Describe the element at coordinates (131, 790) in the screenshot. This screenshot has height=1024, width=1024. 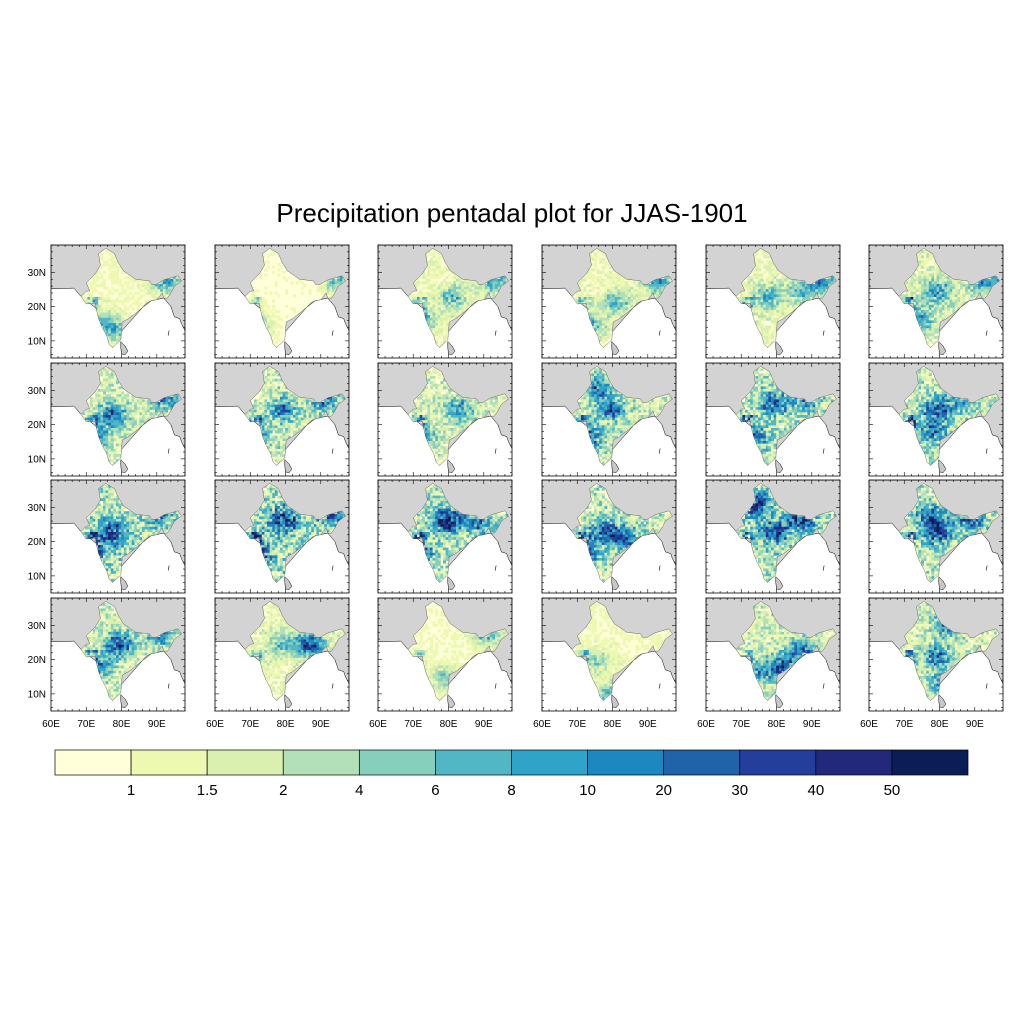
I see `colorbar-label: 1` at that location.